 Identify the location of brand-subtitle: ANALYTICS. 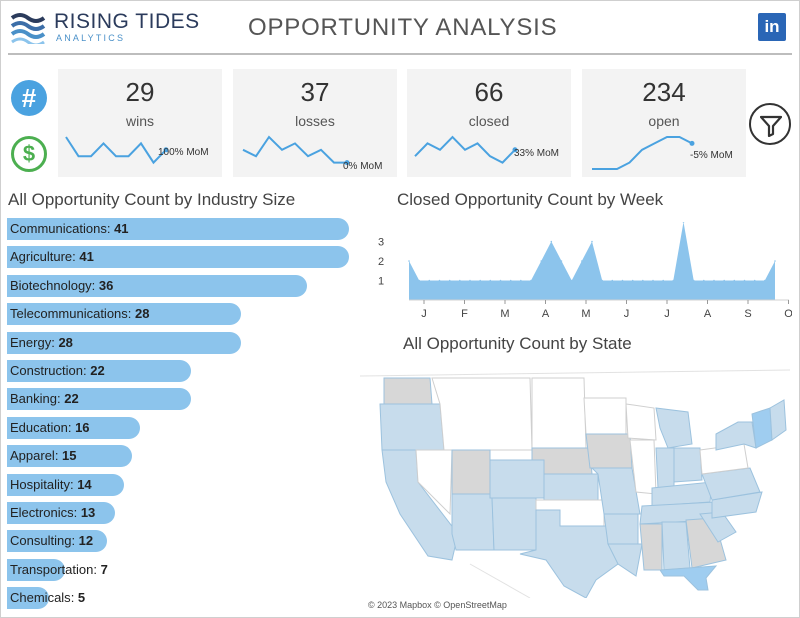
(91, 38).